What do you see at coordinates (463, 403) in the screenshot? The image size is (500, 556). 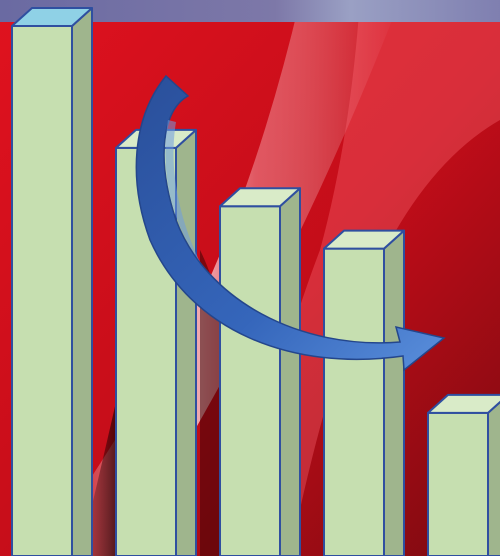 I see `bar-5-top` at bounding box center [463, 403].